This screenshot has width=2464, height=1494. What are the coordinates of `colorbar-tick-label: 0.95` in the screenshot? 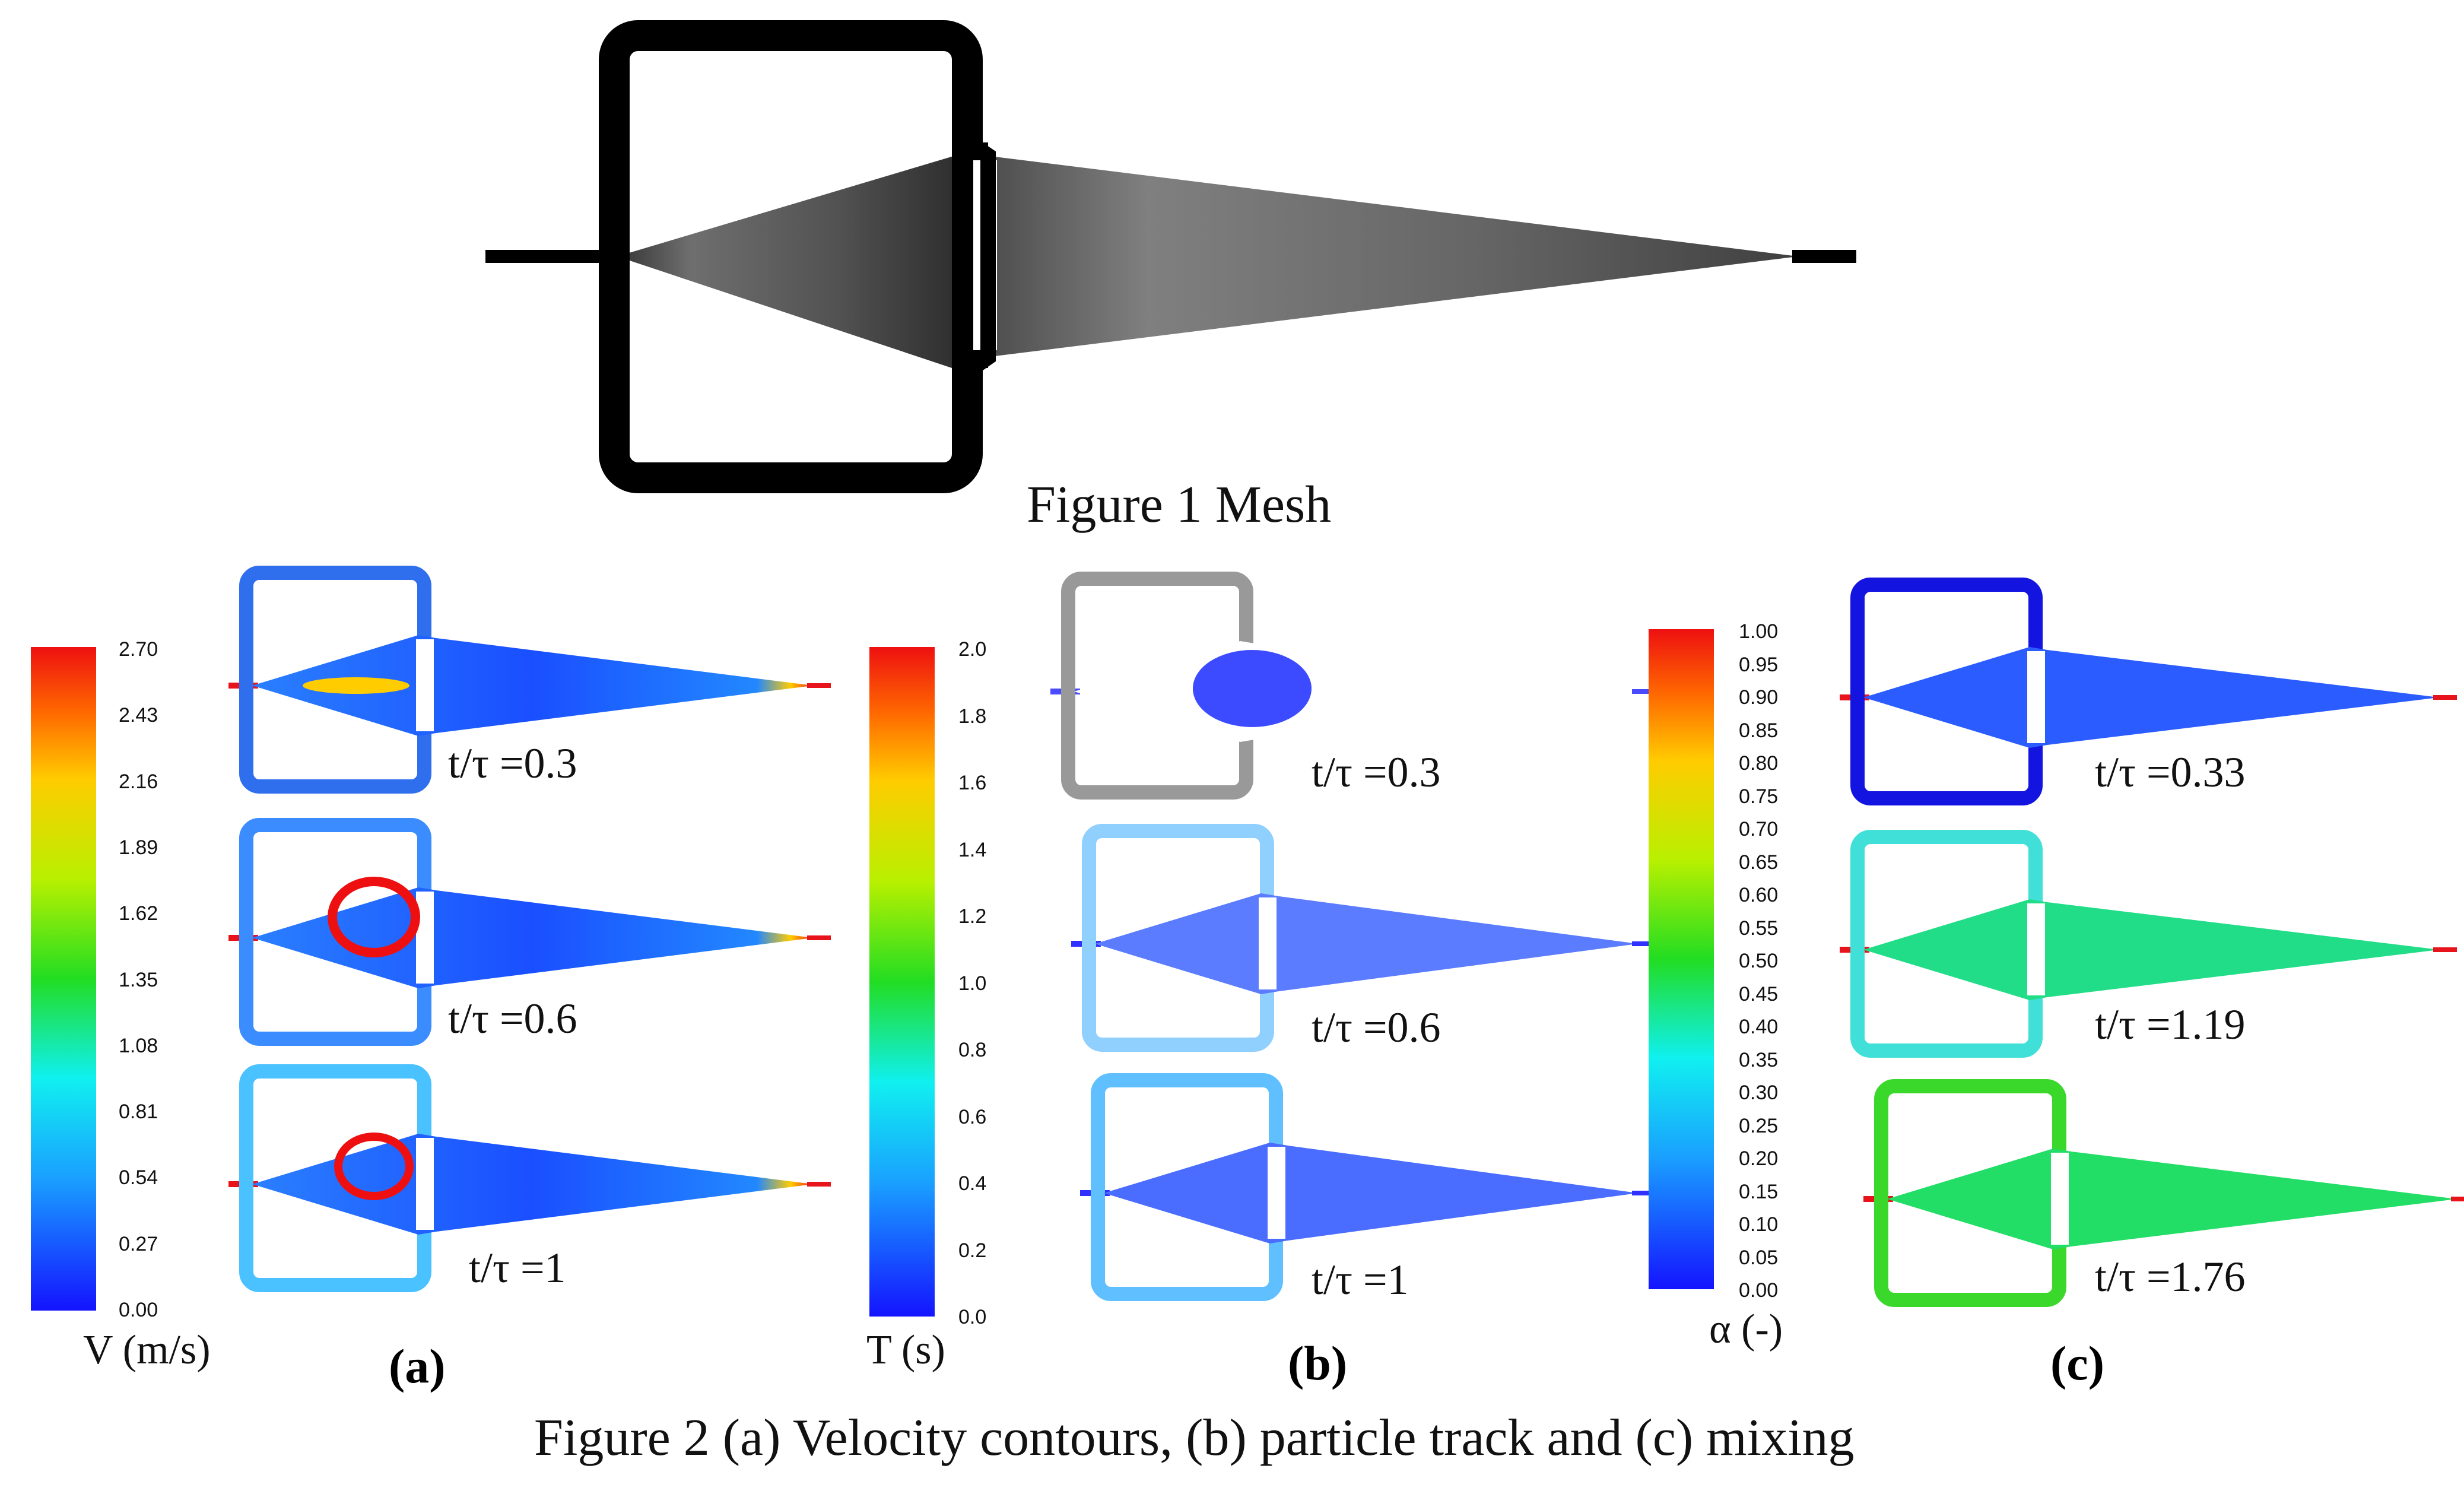 It's located at (1759, 664).